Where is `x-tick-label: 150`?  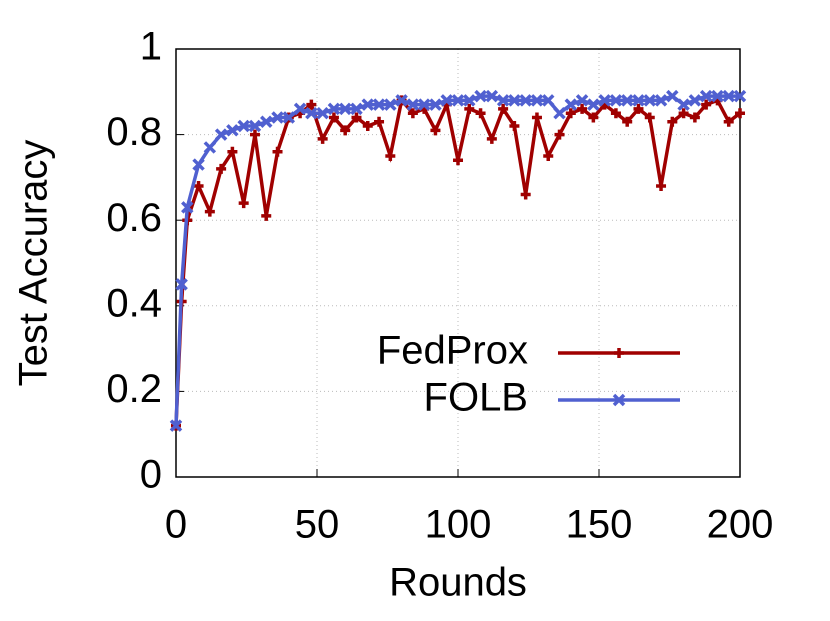 x-tick-label: 150 is located at coordinates (599, 525).